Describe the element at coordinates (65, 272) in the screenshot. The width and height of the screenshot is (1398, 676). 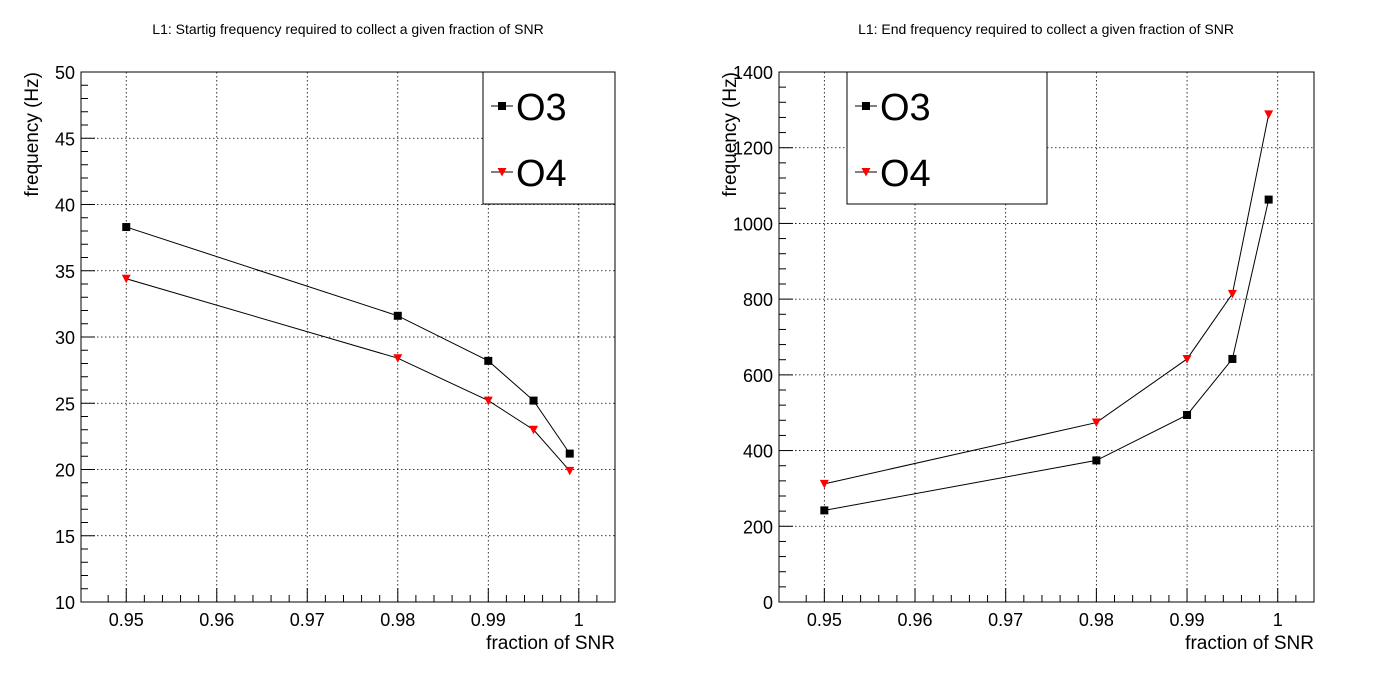
I see `y-tick-label: 35` at that location.